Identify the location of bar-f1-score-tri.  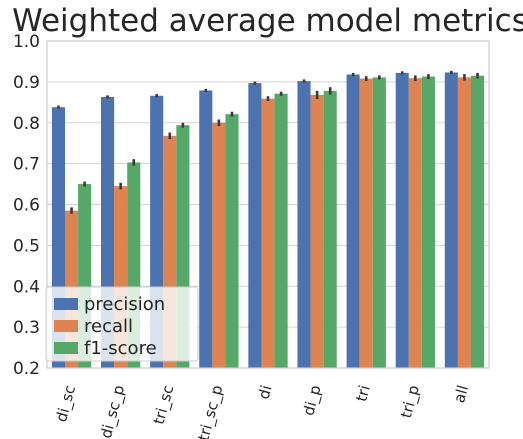
(379, 222).